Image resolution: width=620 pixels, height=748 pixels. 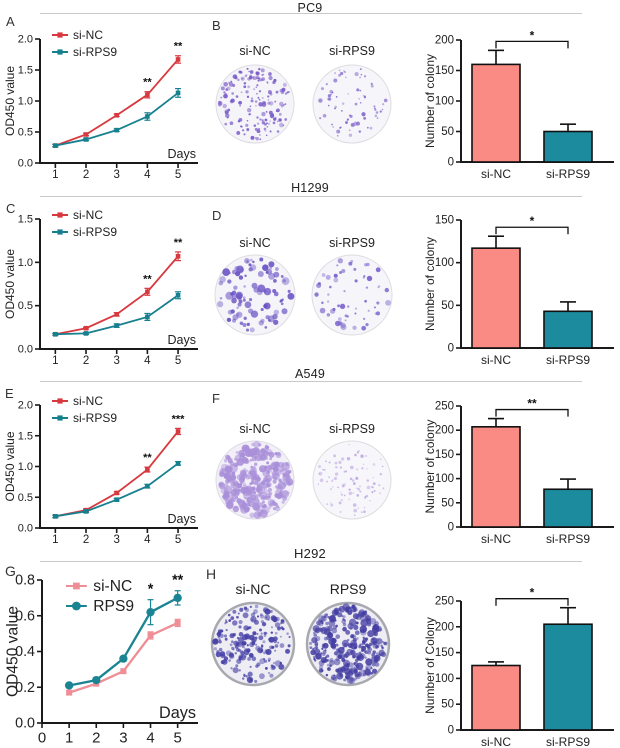 I want to click on svg-text: 1.0, so click(x=25, y=102).